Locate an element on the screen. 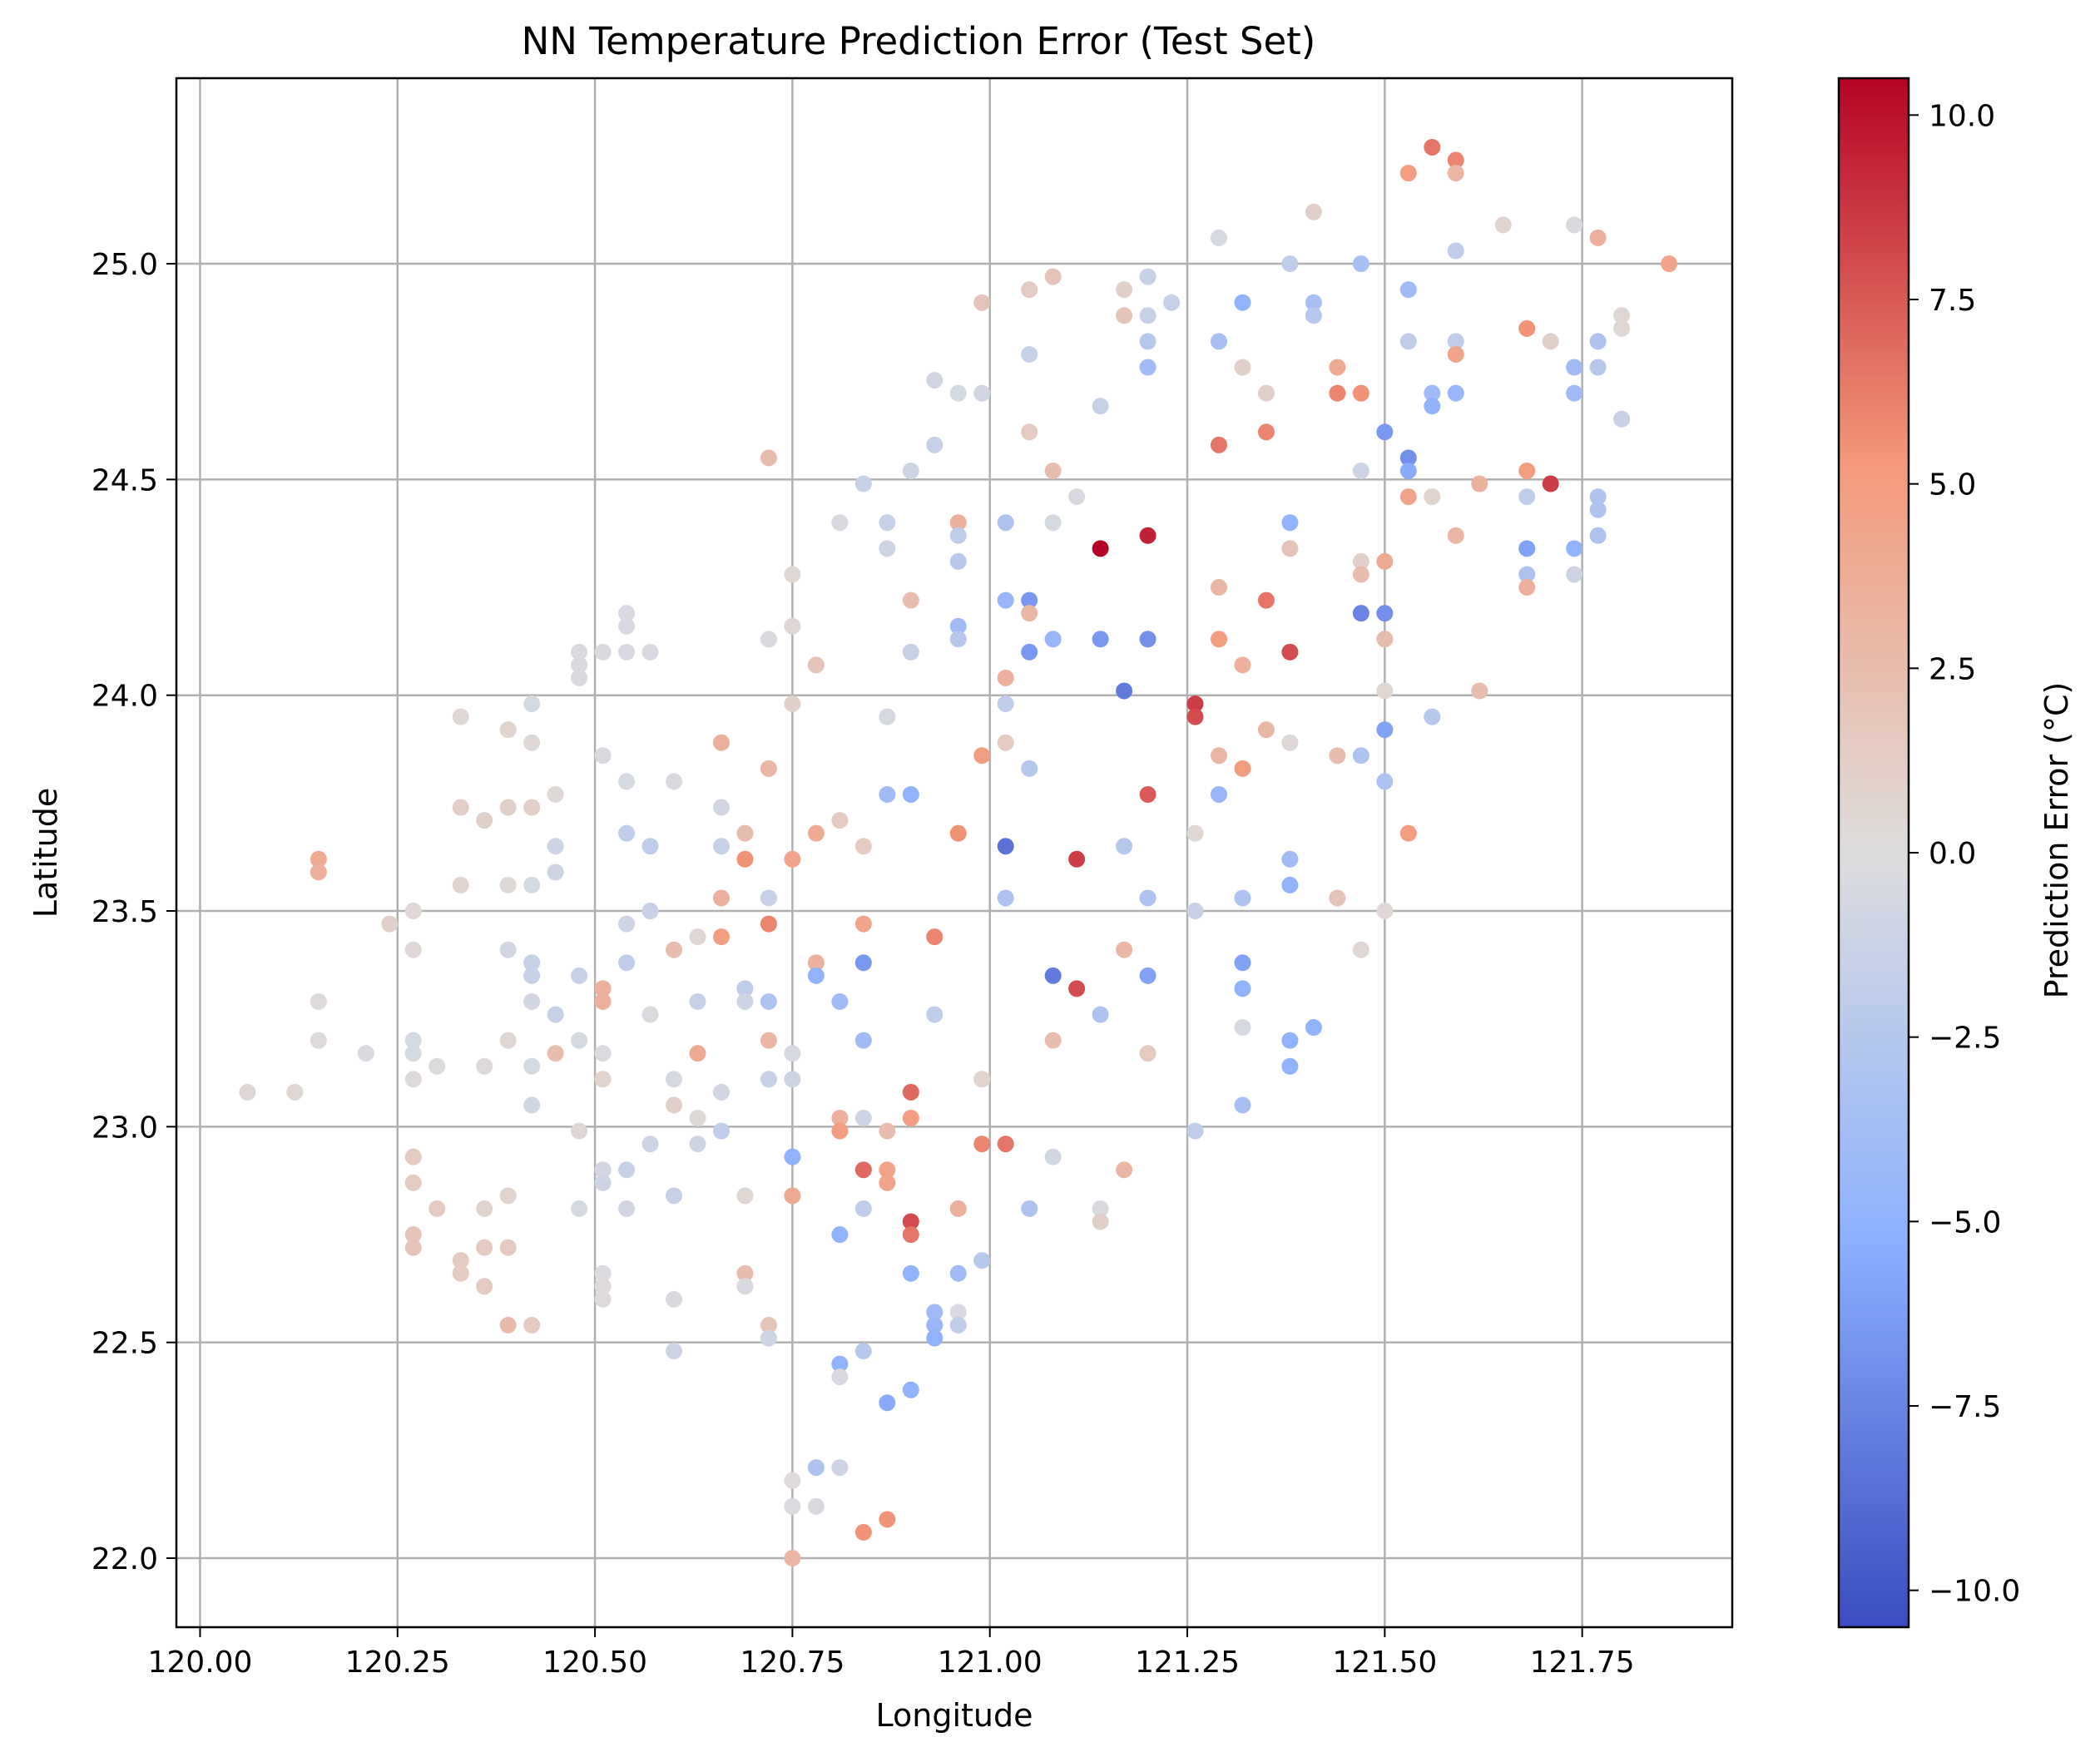 This screenshot has height=1747, width=2100. x-tick-label: 121.00 is located at coordinates (990, 1663).